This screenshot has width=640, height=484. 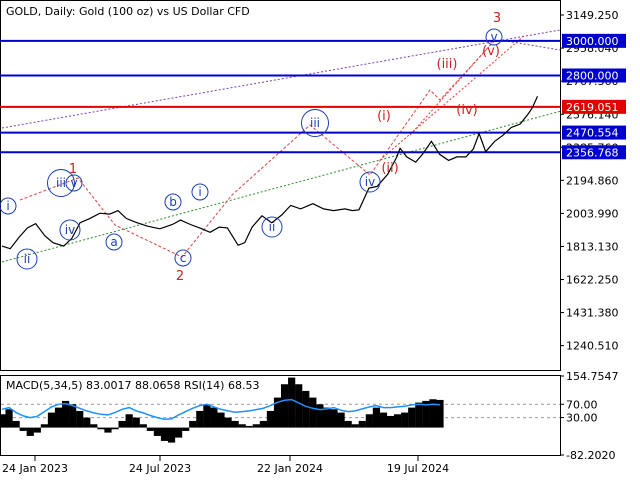 I want to click on level-tag-label: 2356.768, so click(x=592, y=152).